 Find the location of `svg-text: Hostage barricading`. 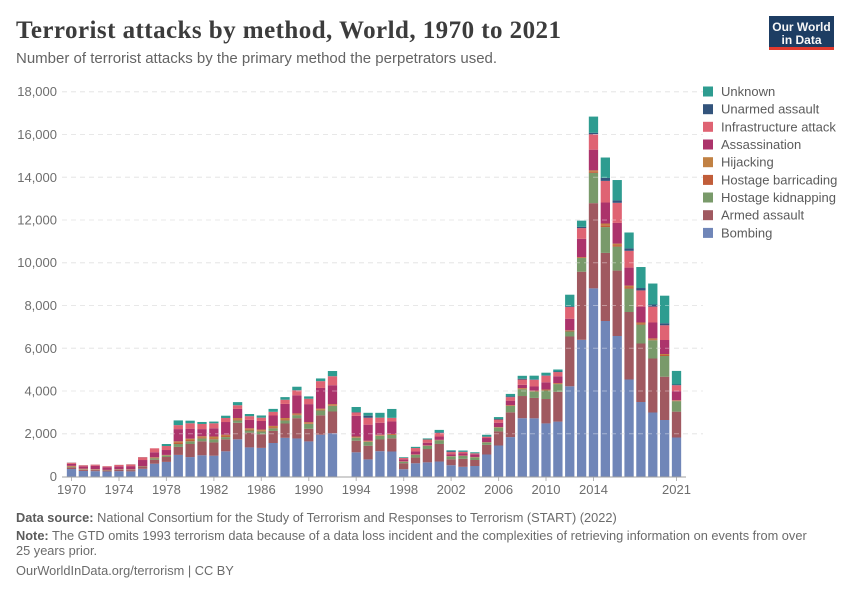

svg-text: Hostage barricading is located at coordinates (779, 179).